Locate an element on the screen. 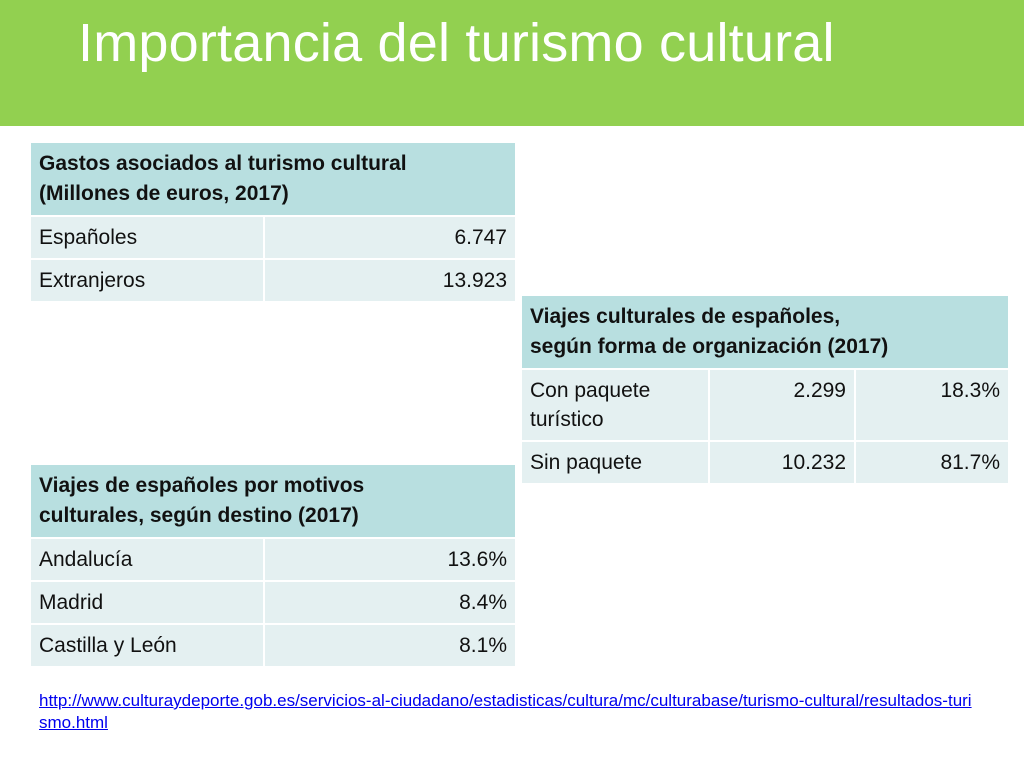 This screenshot has height=768, width=1024. organizacion-header-line1: Viajes culturales de españoles, is located at coordinates (685, 316).